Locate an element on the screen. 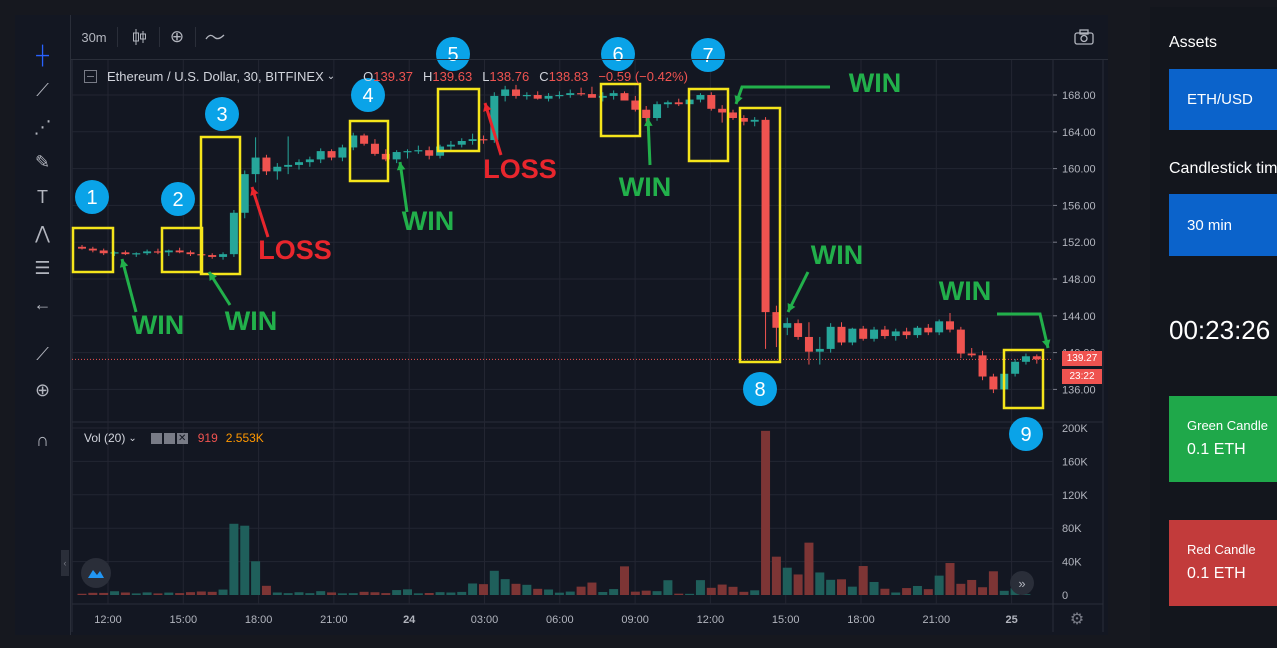 Image resolution: width=1277 pixels, height=648 pixels. camera-icon is located at coordinates (1084, 37).